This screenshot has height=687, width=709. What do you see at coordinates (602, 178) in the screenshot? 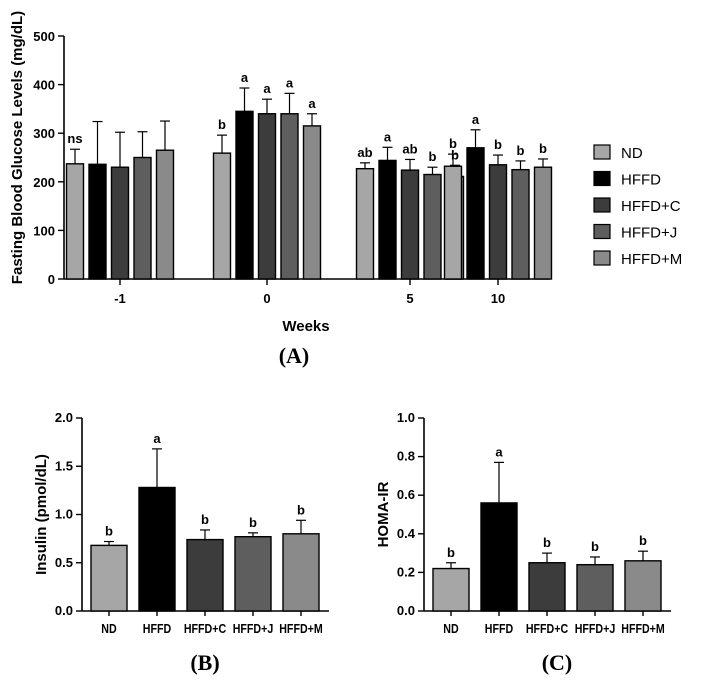
I see `legend-swatch-hffd` at bounding box center [602, 178].